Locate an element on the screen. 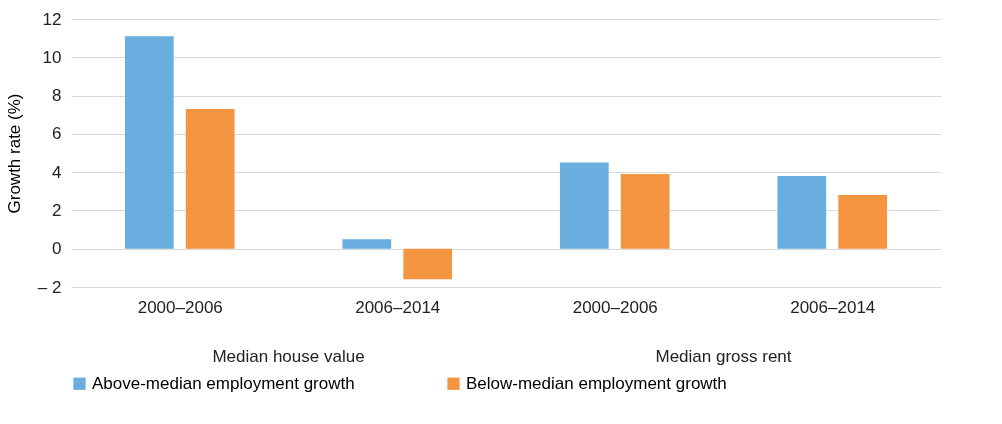 This screenshot has height=424, width=1002. y-tick-label: 0 is located at coordinates (57, 249).